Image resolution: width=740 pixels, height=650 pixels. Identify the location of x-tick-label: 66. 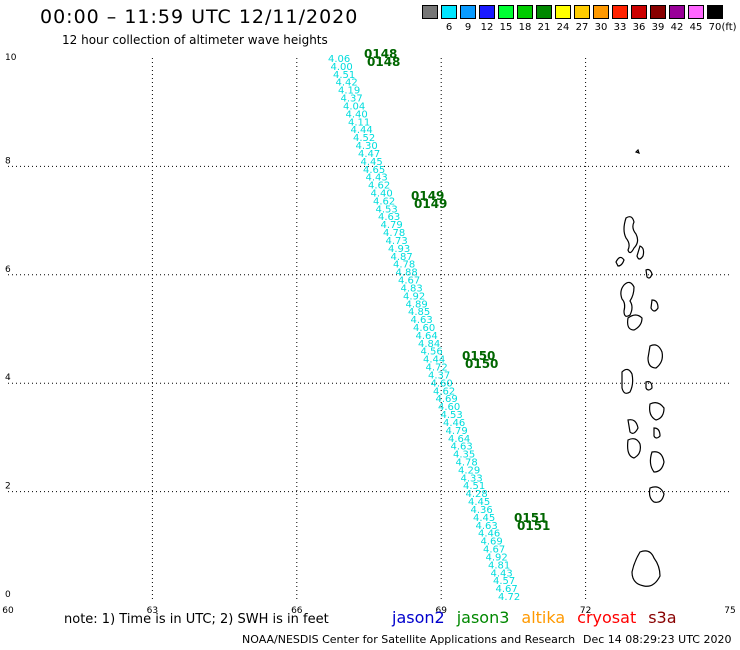
(297, 611).